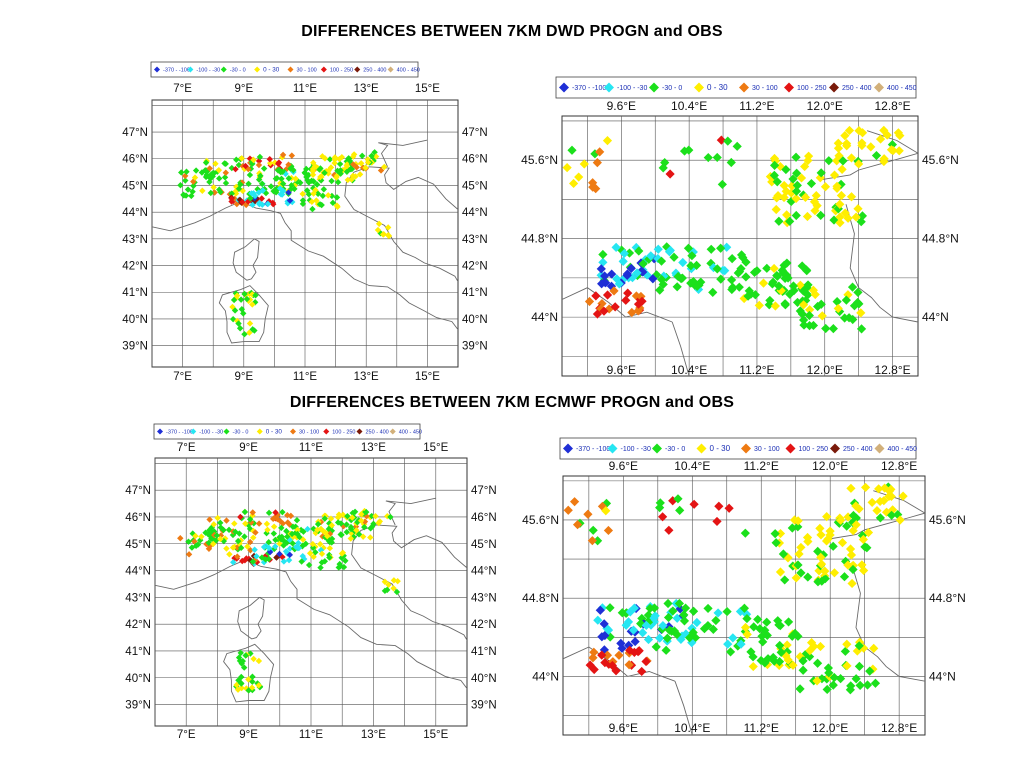  I want to click on coastline, so click(881, 263).